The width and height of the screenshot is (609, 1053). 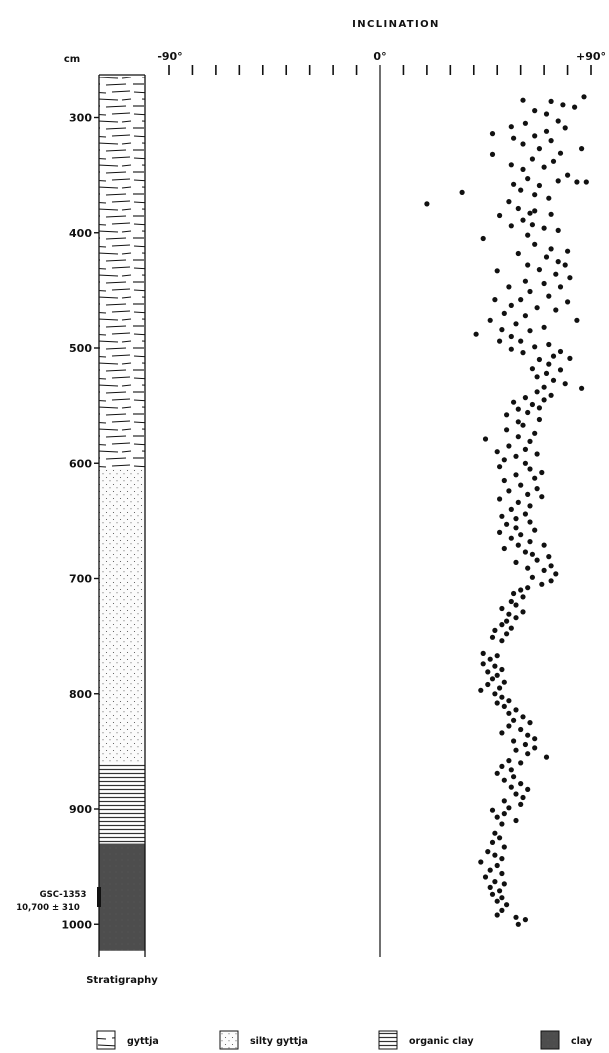 I want to click on y-tick-label: 600, so click(x=80, y=463).